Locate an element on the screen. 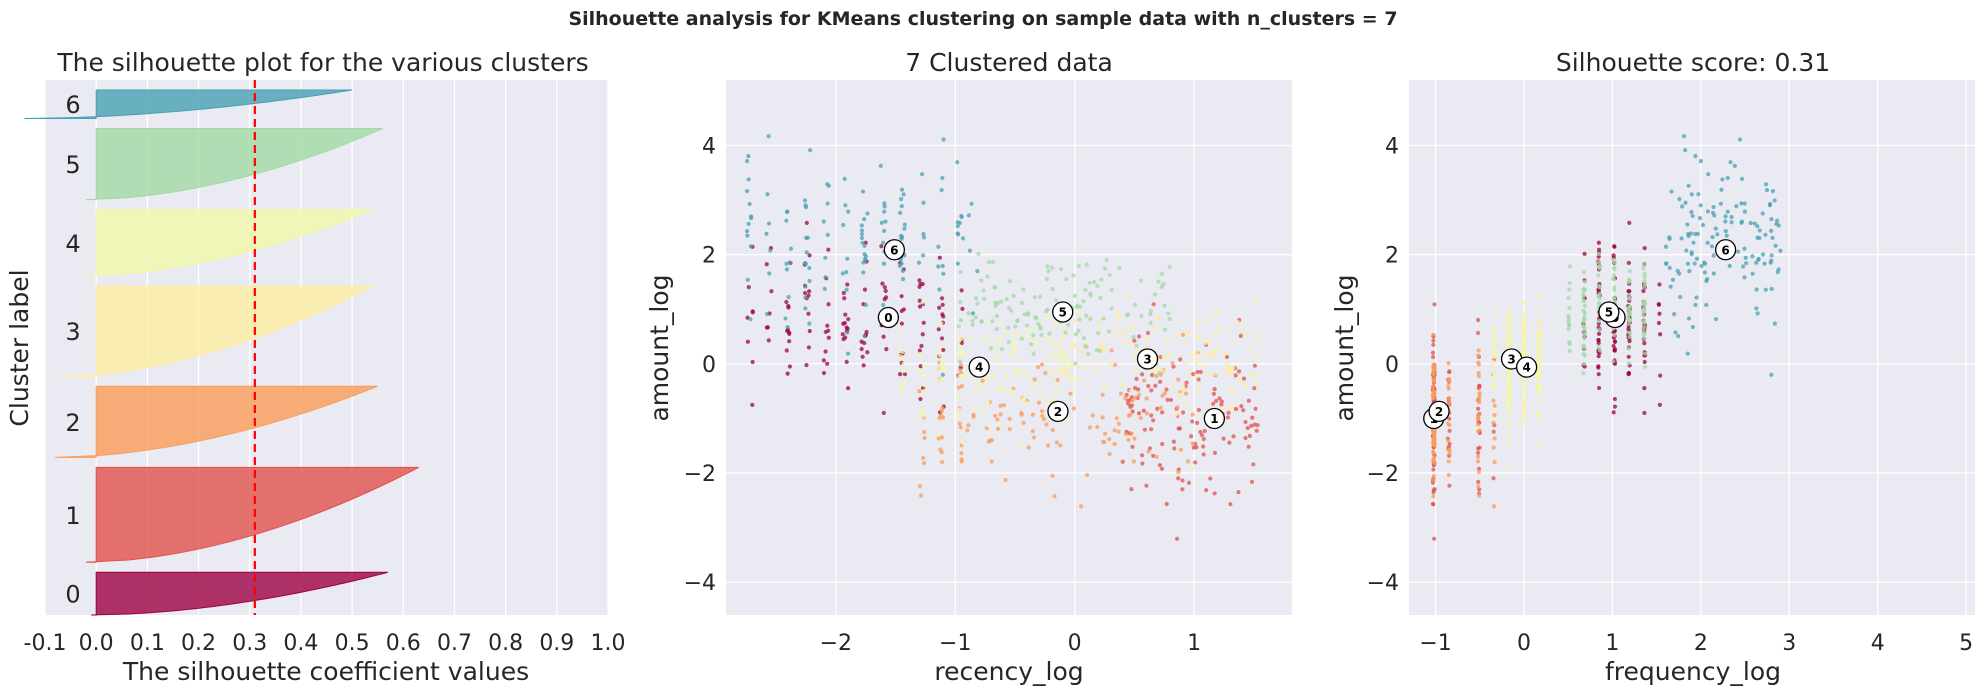 The width and height of the screenshot is (1987, 695). x-tick-label: −1 is located at coordinates (1435, 643).